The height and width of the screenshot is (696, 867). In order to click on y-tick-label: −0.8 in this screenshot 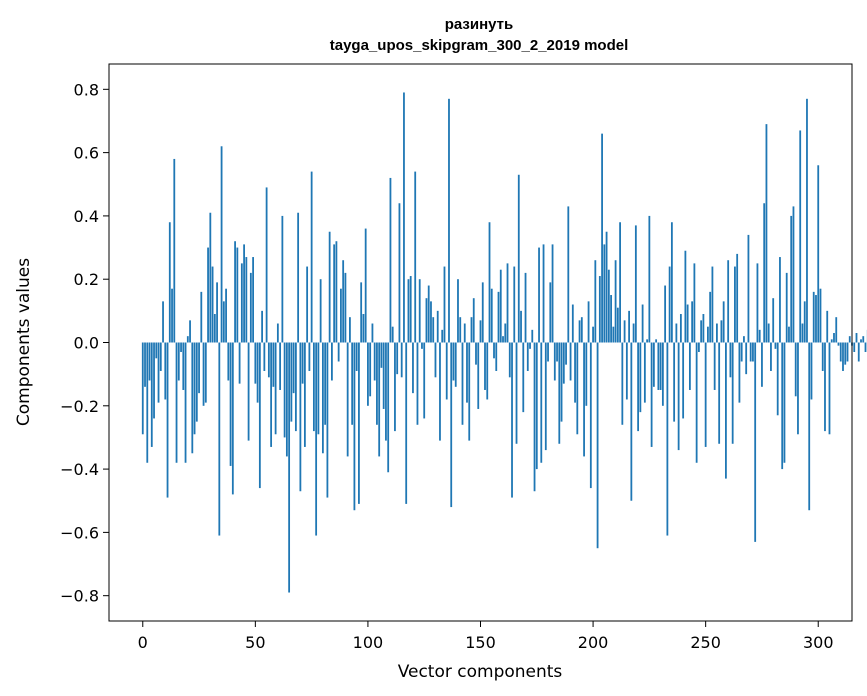, I will do `click(79, 596)`.